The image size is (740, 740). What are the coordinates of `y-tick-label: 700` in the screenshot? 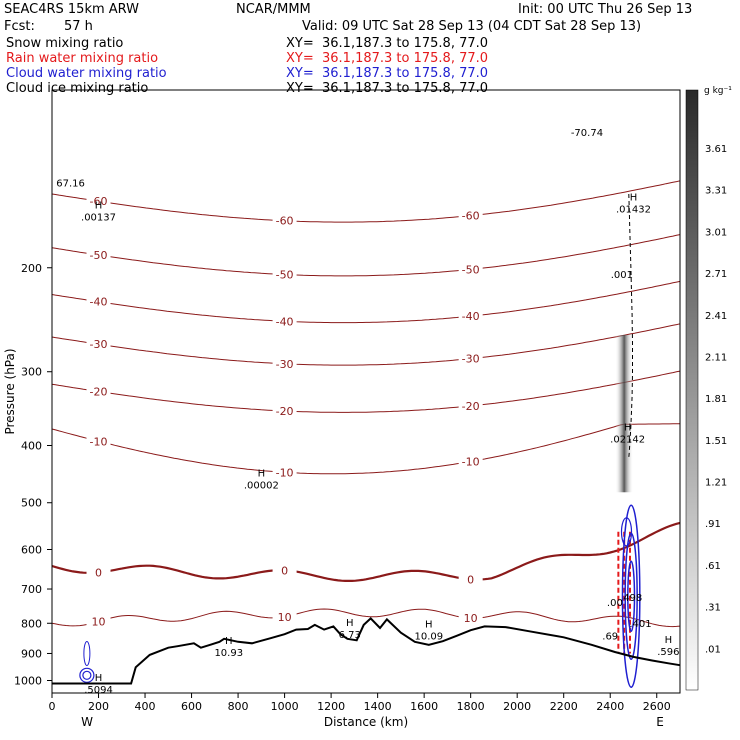 It's located at (31, 589).